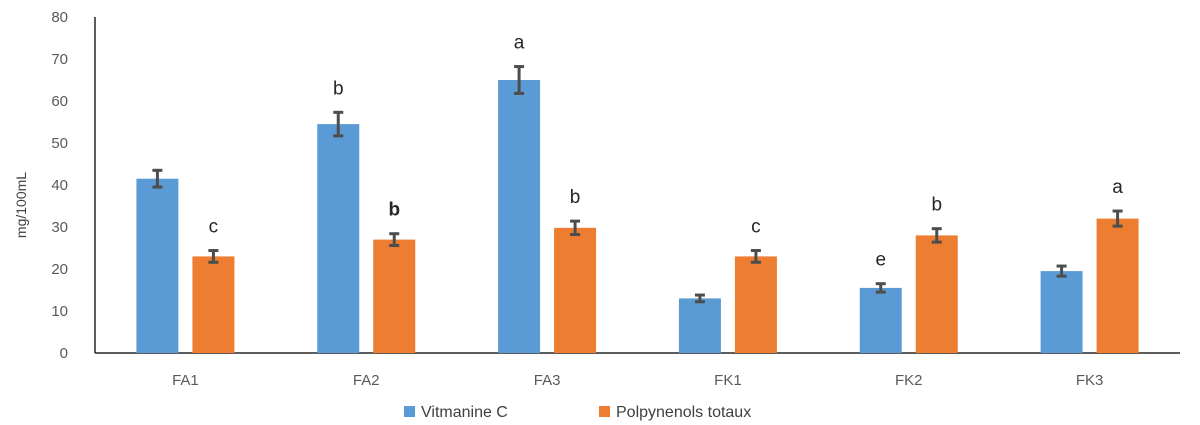 The width and height of the screenshot is (1200, 425). What do you see at coordinates (59, 59) in the screenshot?
I see `y-tick-label: 70` at bounding box center [59, 59].